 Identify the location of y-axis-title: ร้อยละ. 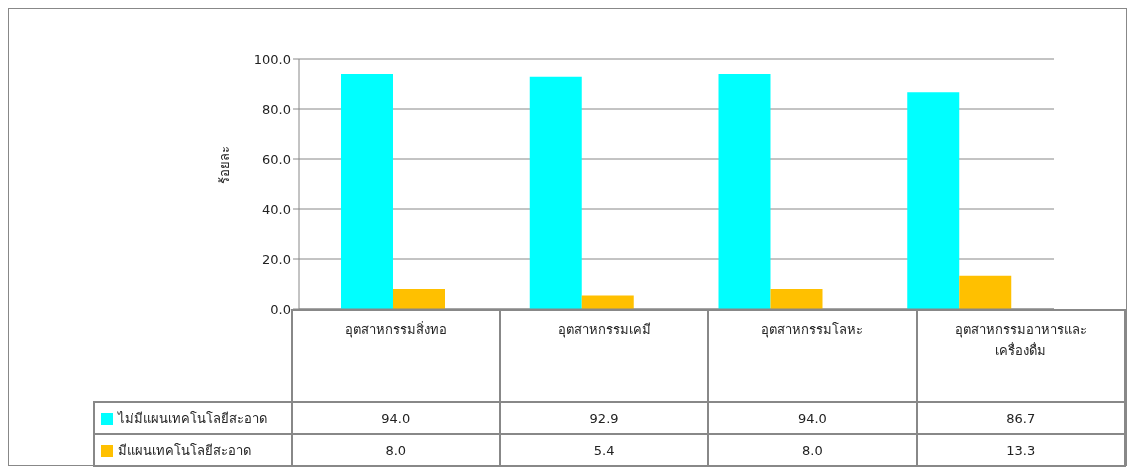
(224, 165).